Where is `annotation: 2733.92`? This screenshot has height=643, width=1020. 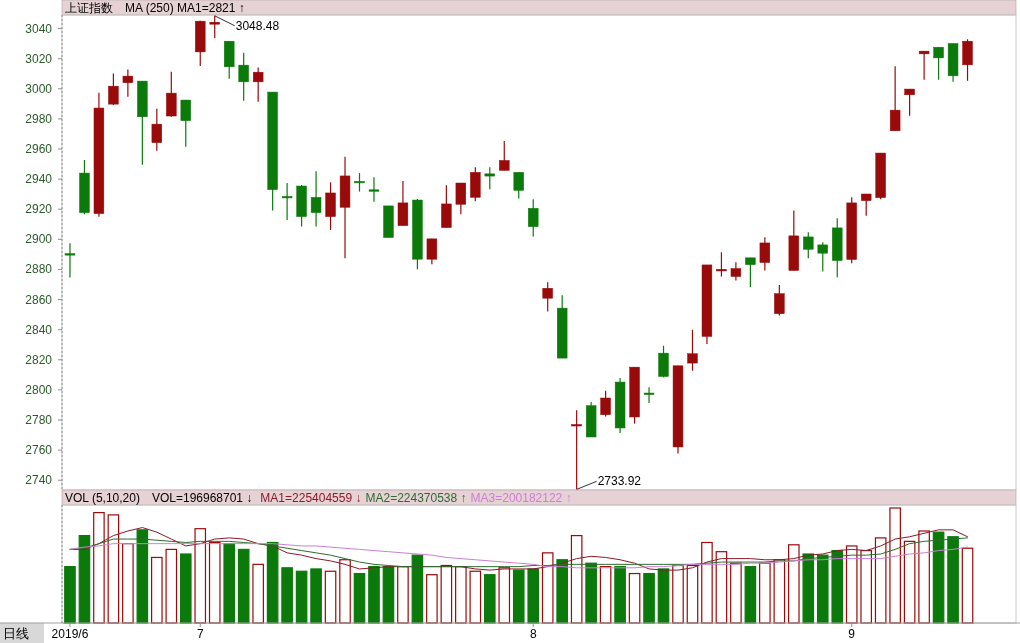 annotation: 2733.92 is located at coordinates (619, 481).